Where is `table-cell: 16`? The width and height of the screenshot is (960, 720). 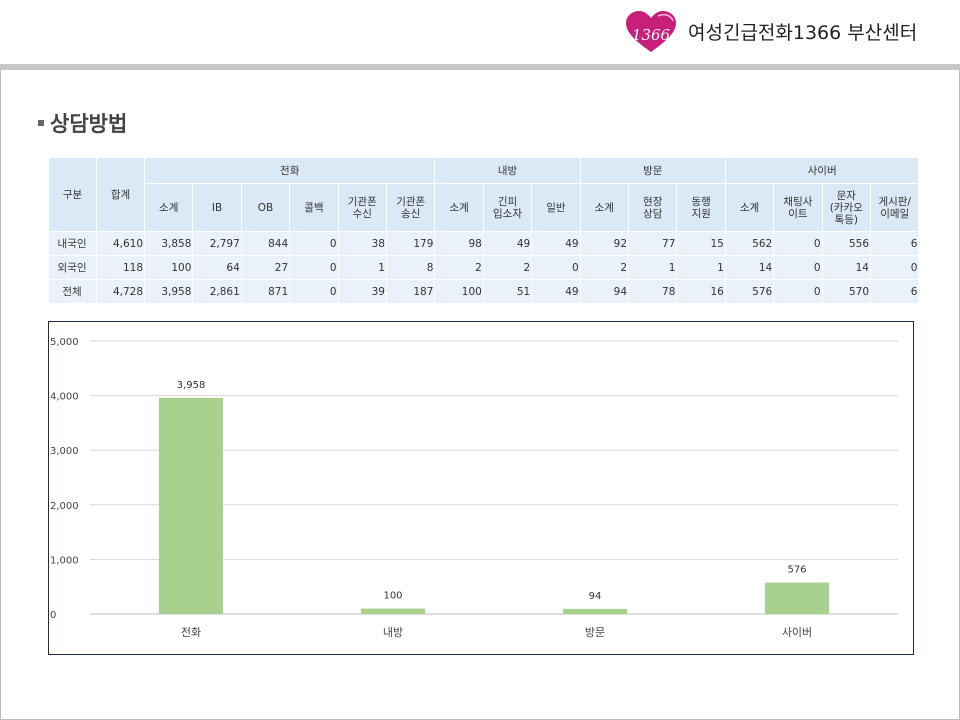
table-cell: 16 is located at coordinates (701, 291).